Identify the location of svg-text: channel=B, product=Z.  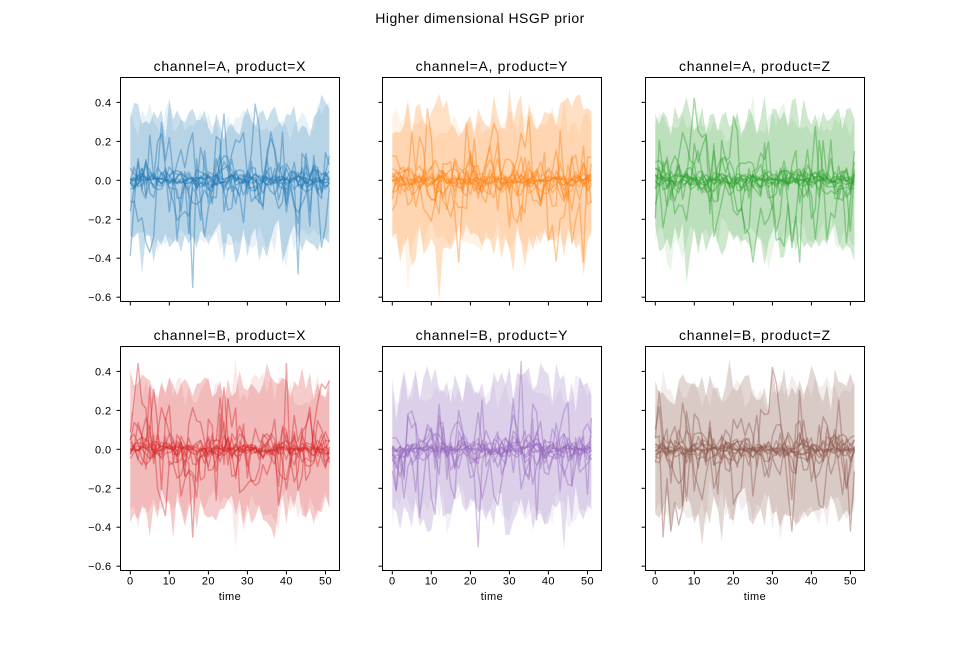
(755, 335).